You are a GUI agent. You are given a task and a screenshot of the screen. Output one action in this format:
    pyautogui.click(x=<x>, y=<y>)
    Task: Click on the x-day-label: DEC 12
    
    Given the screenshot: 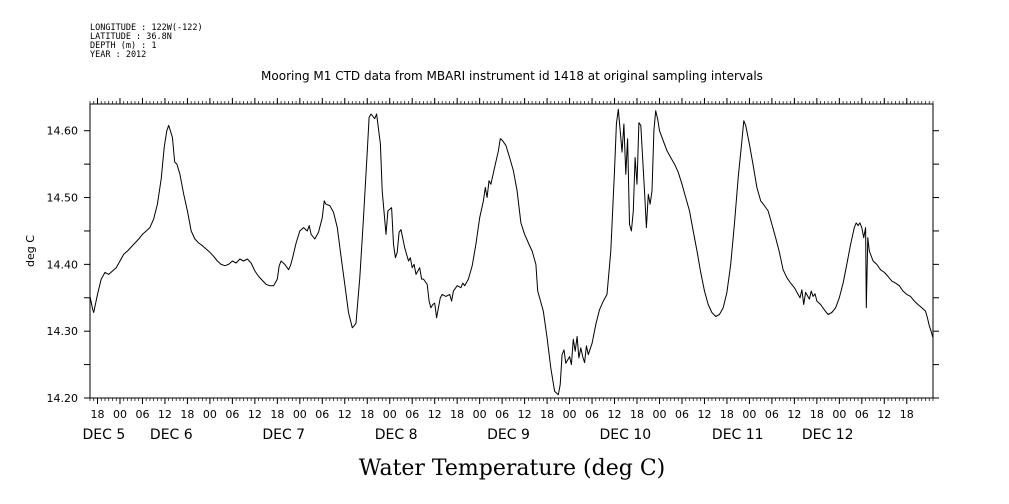 What is the action you would take?
    pyautogui.click(x=828, y=435)
    